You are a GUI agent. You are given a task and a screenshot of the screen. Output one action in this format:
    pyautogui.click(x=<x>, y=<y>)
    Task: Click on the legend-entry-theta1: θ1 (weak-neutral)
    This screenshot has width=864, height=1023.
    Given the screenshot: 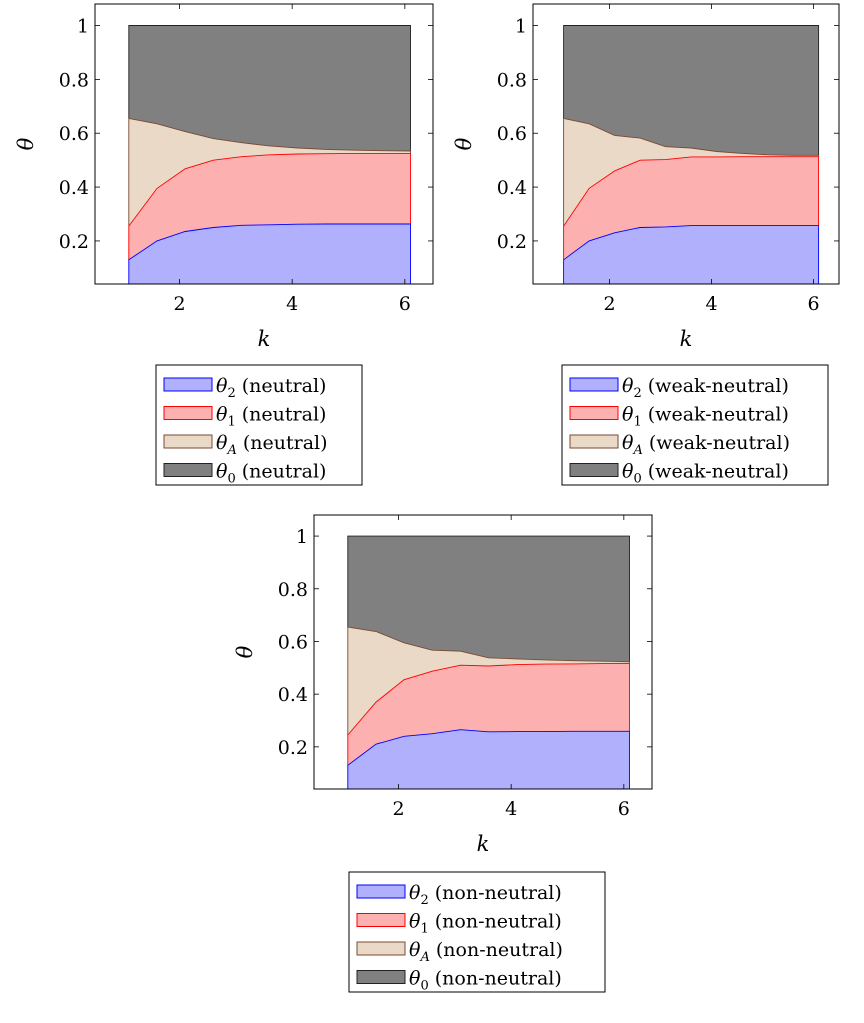 What is the action you would take?
    pyautogui.click(x=705, y=417)
    